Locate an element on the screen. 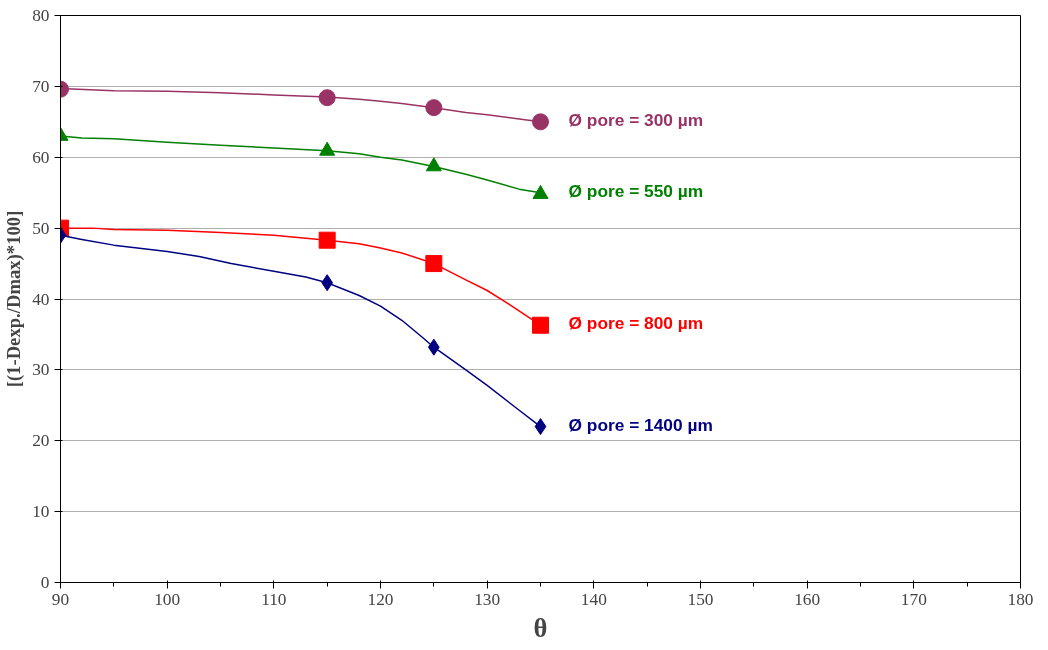 The width and height of the screenshot is (1048, 650). x-tick-label: 90 is located at coordinates (60, 599).